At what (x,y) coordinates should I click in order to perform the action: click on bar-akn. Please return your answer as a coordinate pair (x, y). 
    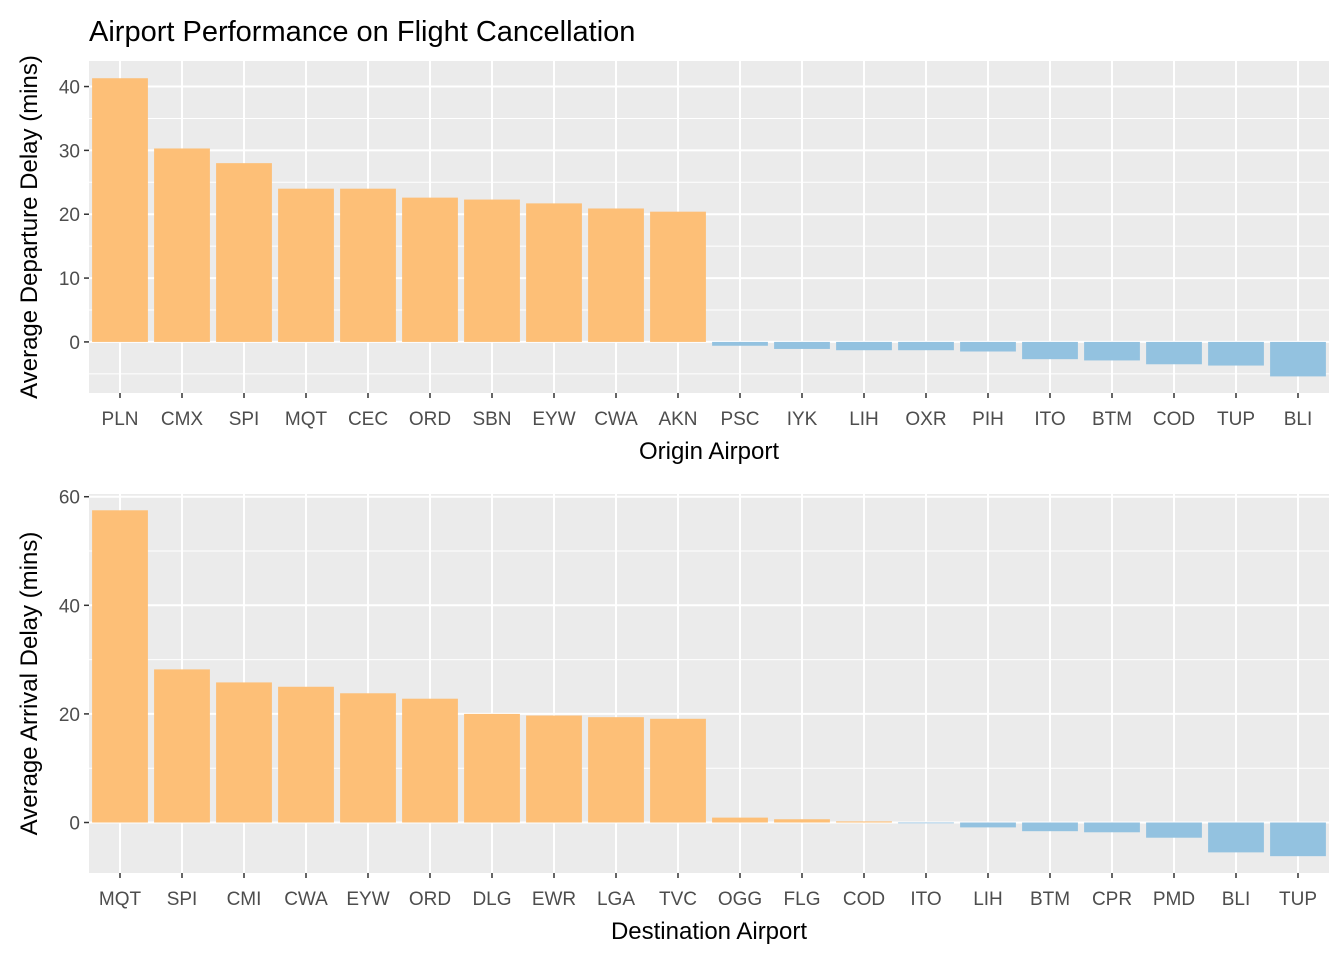
    Looking at the image, I should click on (678, 276).